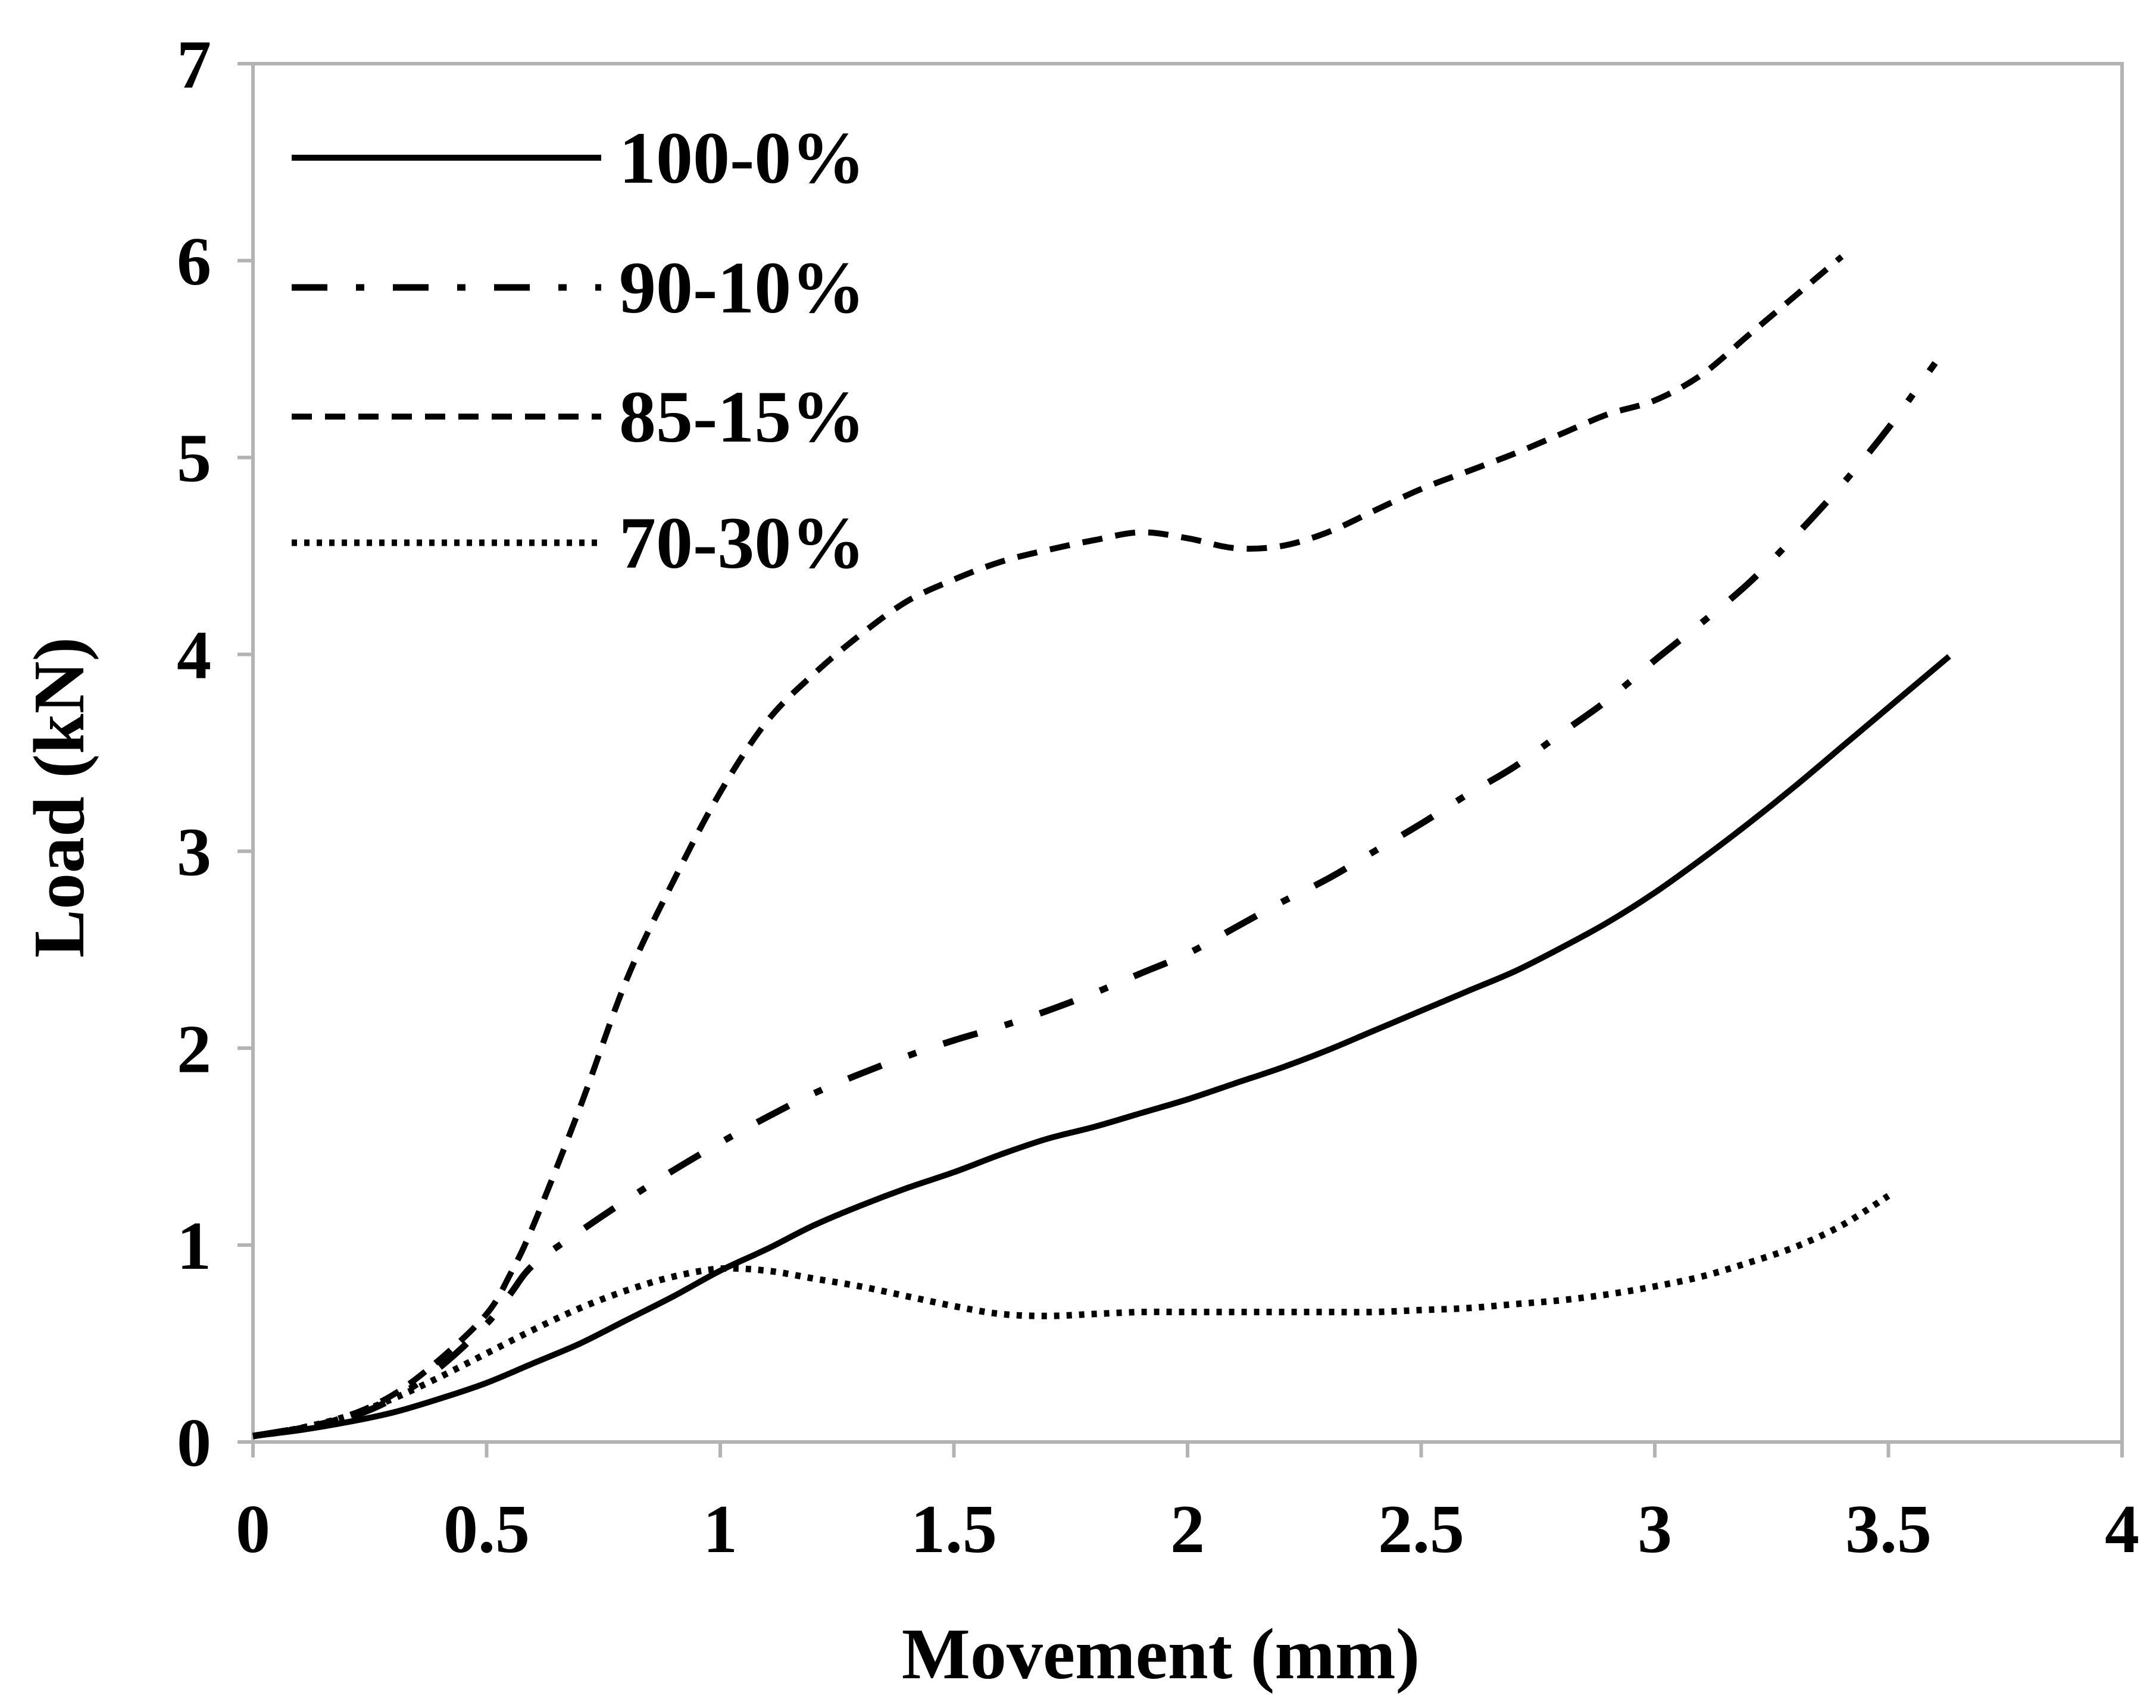 The image size is (2156, 1708). Describe the element at coordinates (194, 459) in the screenshot. I see `y-tick-label: 5` at that location.